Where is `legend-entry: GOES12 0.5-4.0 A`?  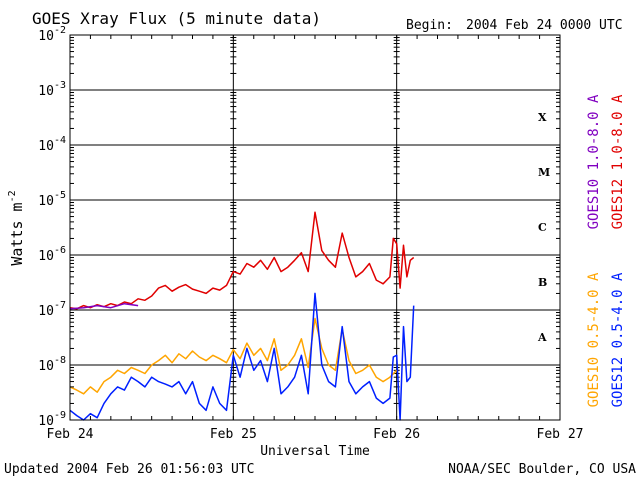
legend-entry: GOES12 0.5-4.0 A is located at coordinates (618, 339).